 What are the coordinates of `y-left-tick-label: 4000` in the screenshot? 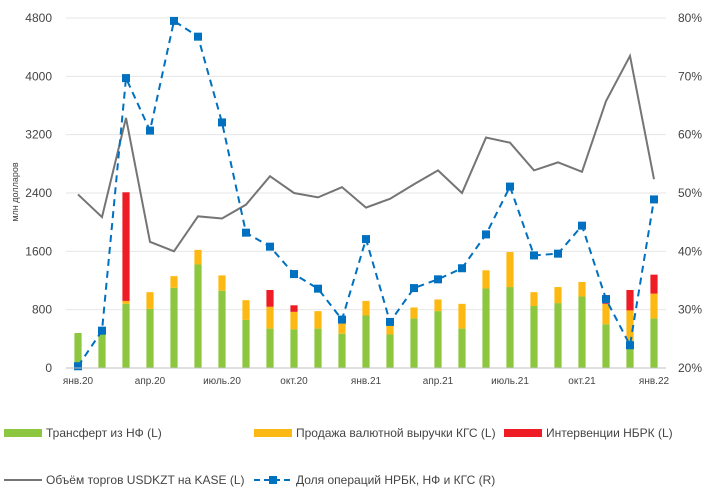 It's located at (38, 76).